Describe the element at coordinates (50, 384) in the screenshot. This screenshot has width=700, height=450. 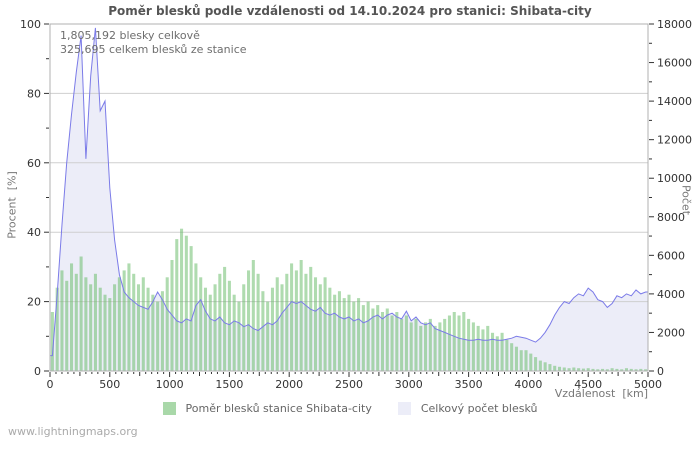
I see `x-tick-label: 0` at that location.